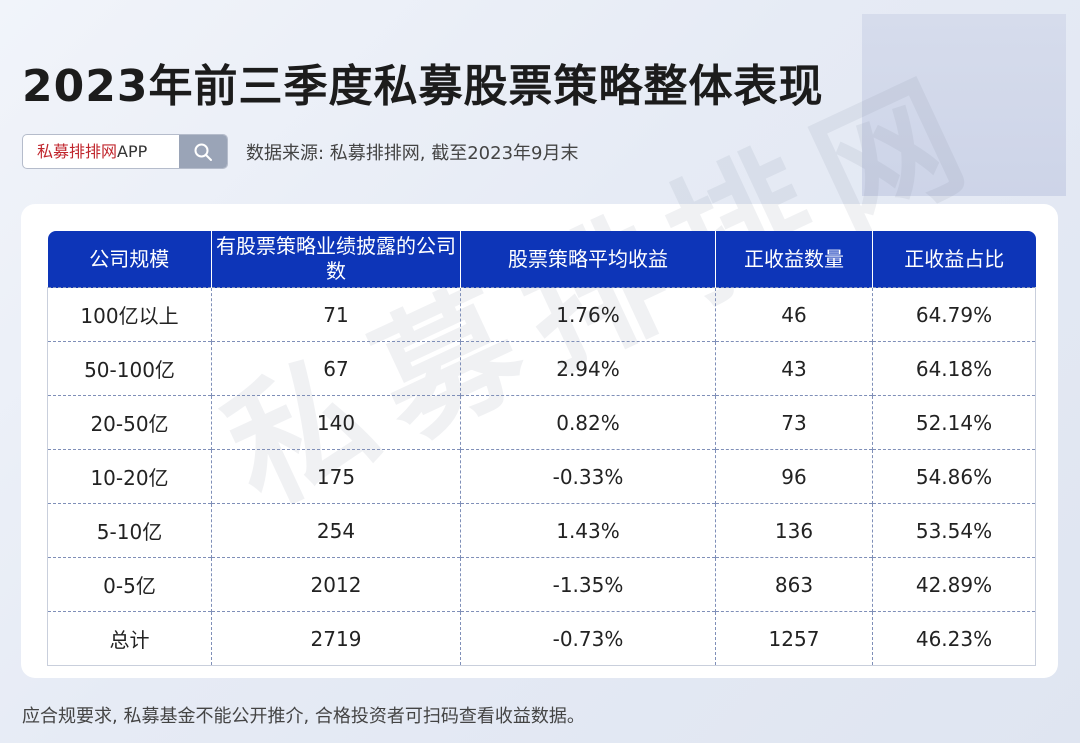 The width and height of the screenshot is (1080, 743). I want to click on header-company-count: 有股票策略业绩披露的公司数, so click(336, 259).